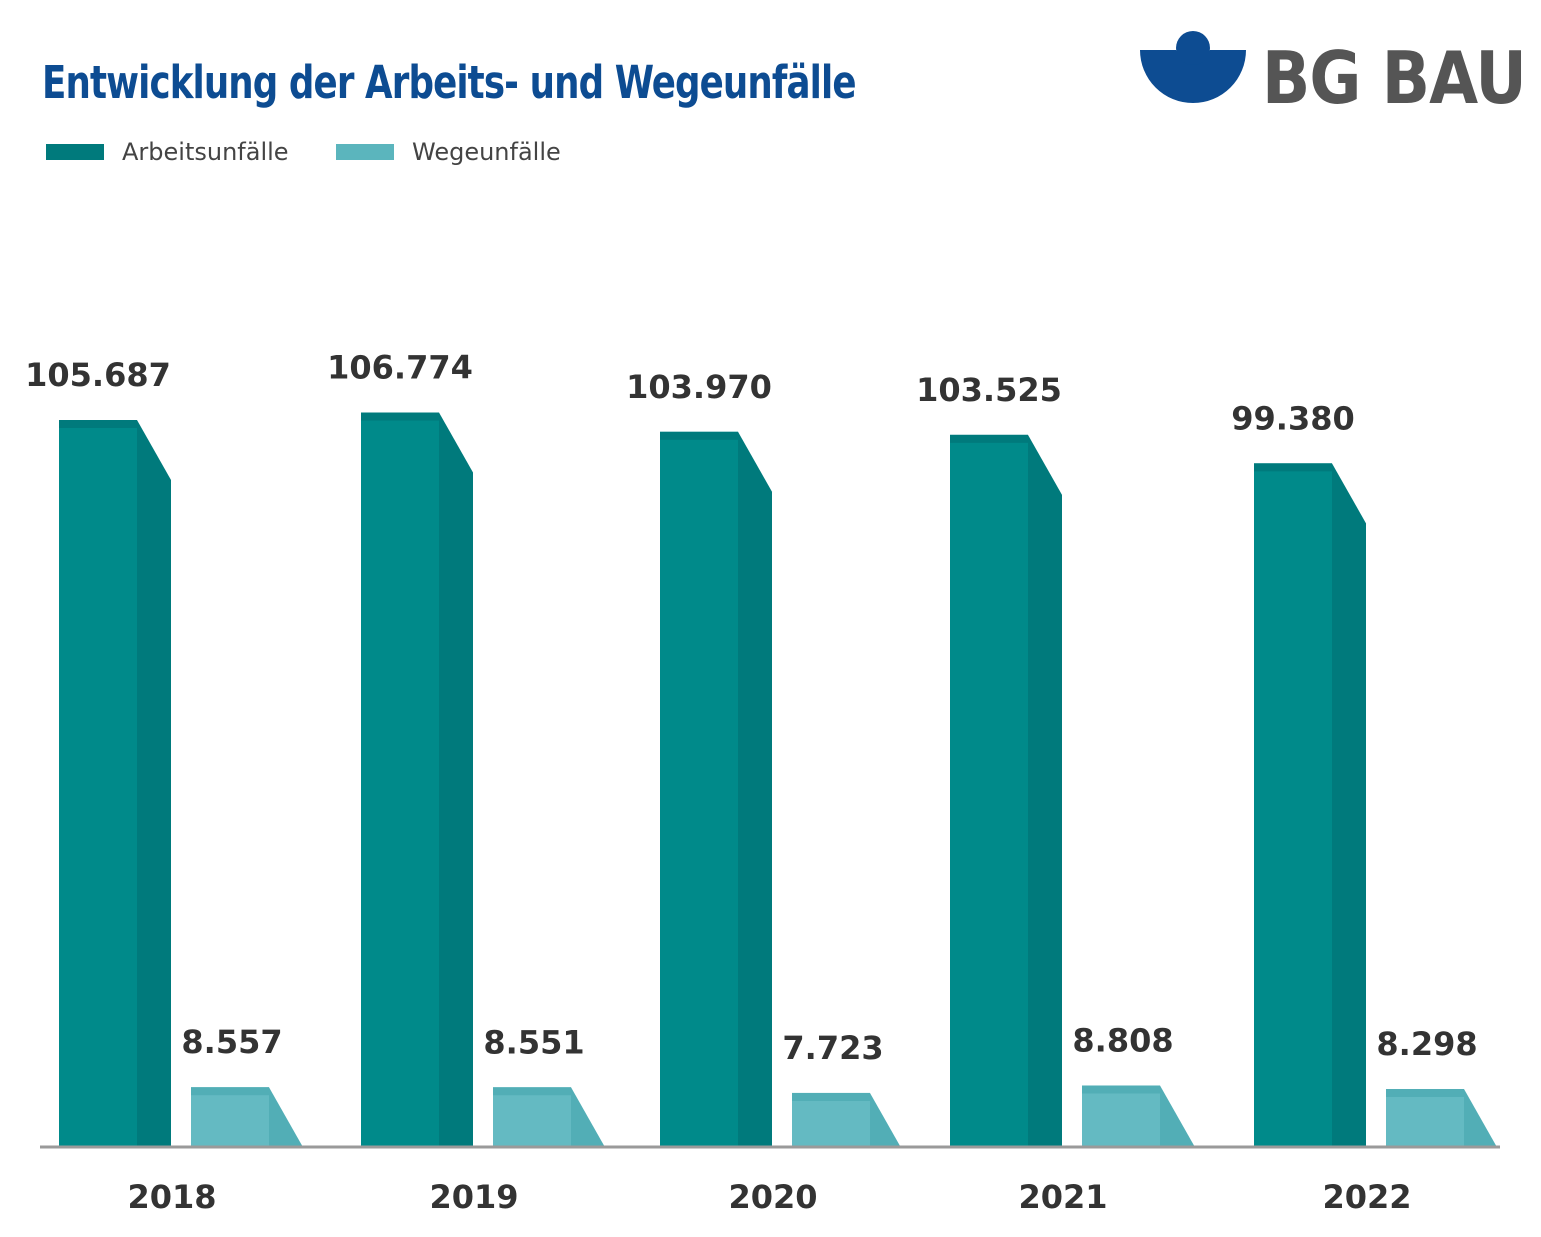  I want to click on value-label-wegeunfaelle-2018: 8.557, so click(231, 1042).